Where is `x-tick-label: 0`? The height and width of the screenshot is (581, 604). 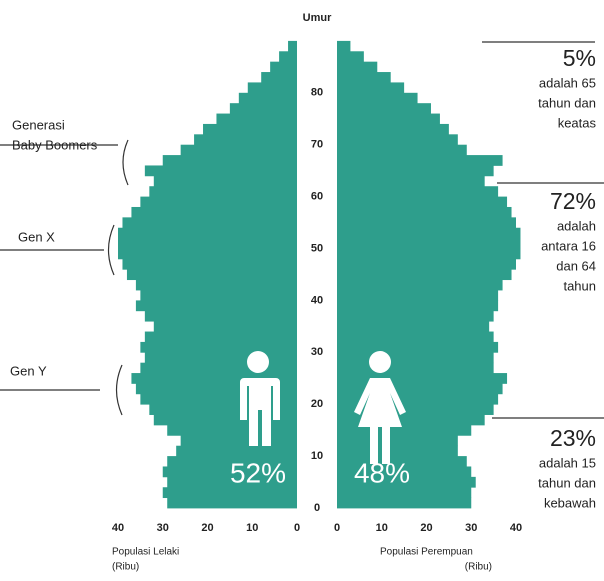
x-tick-label: 0 is located at coordinates (337, 528).